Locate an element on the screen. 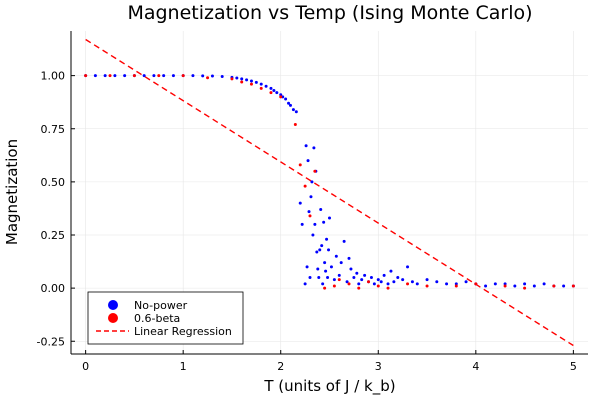  legend-label-no-power: No-power is located at coordinates (161, 305).